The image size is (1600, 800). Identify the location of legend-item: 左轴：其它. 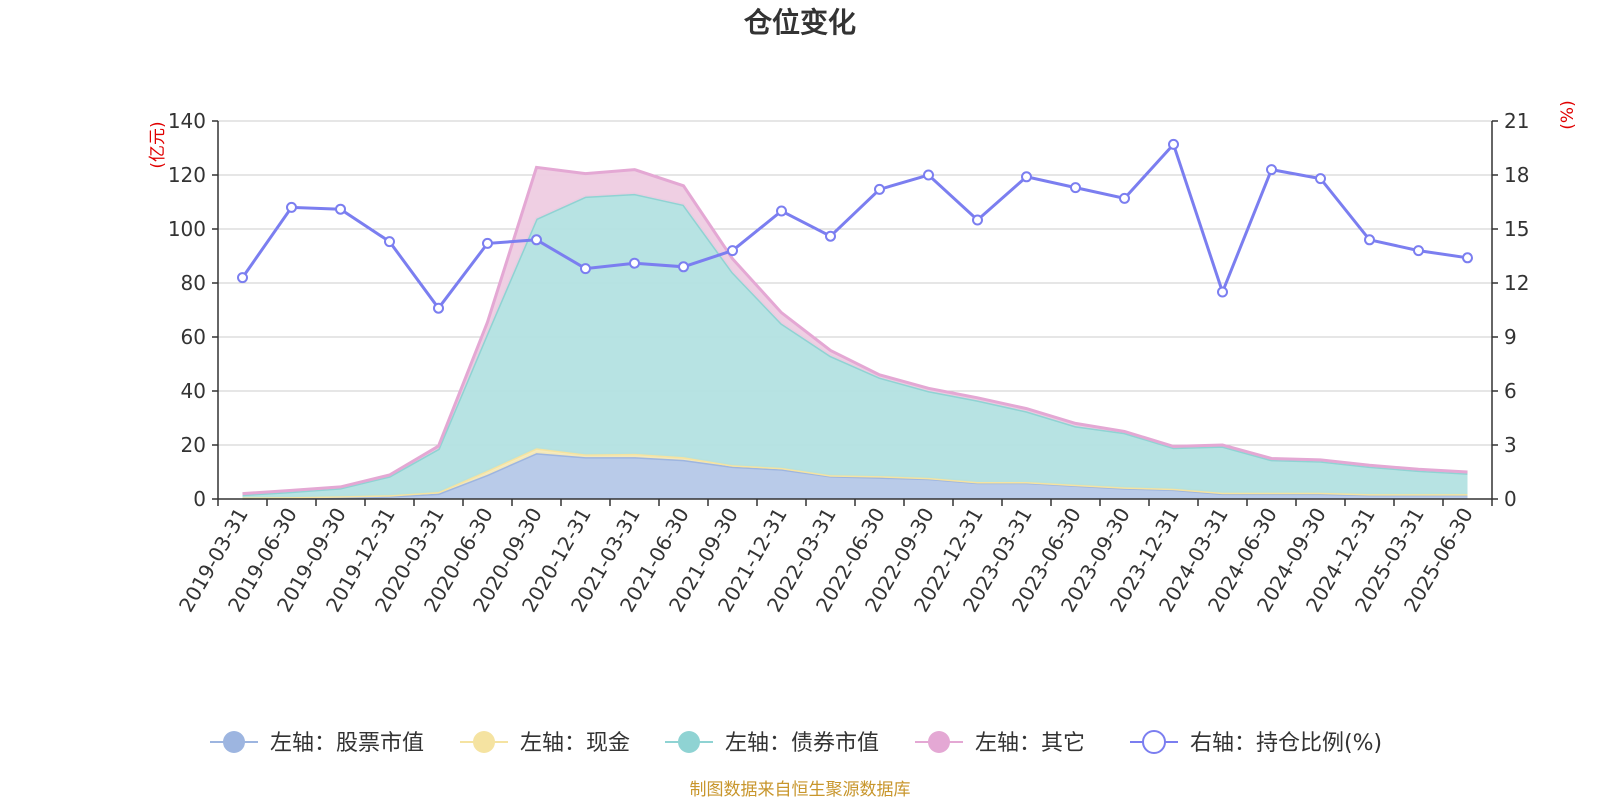
(1000, 743).